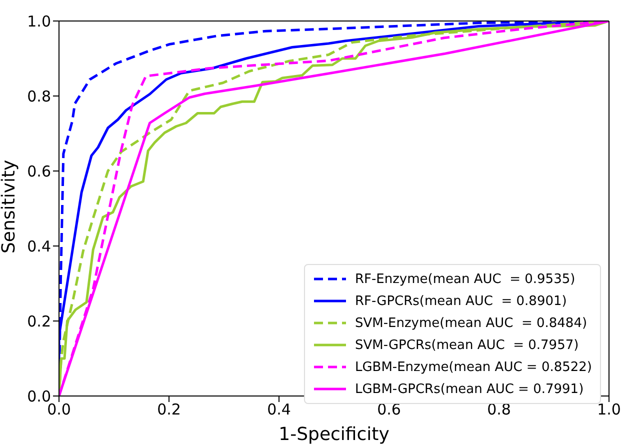 This screenshot has height=448, width=625. What do you see at coordinates (39, 96) in the screenshot?
I see `y-tick-label: 0.8` at bounding box center [39, 96].